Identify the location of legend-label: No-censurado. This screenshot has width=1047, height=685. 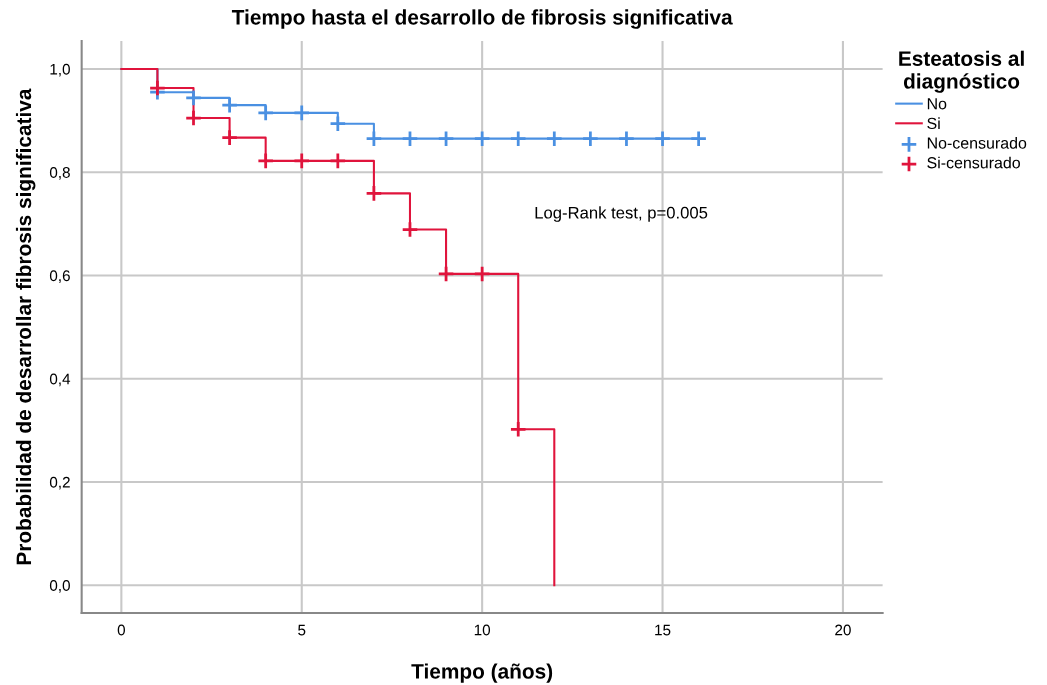
(977, 143).